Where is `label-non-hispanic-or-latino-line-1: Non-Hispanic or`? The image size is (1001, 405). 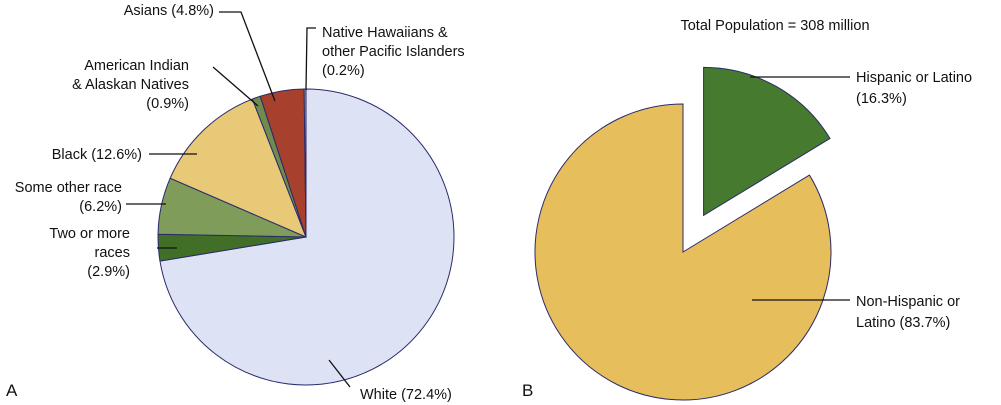 label-non-hispanic-or-latino-line-1: Non-Hispanic or is located at coordinates (908, 302).